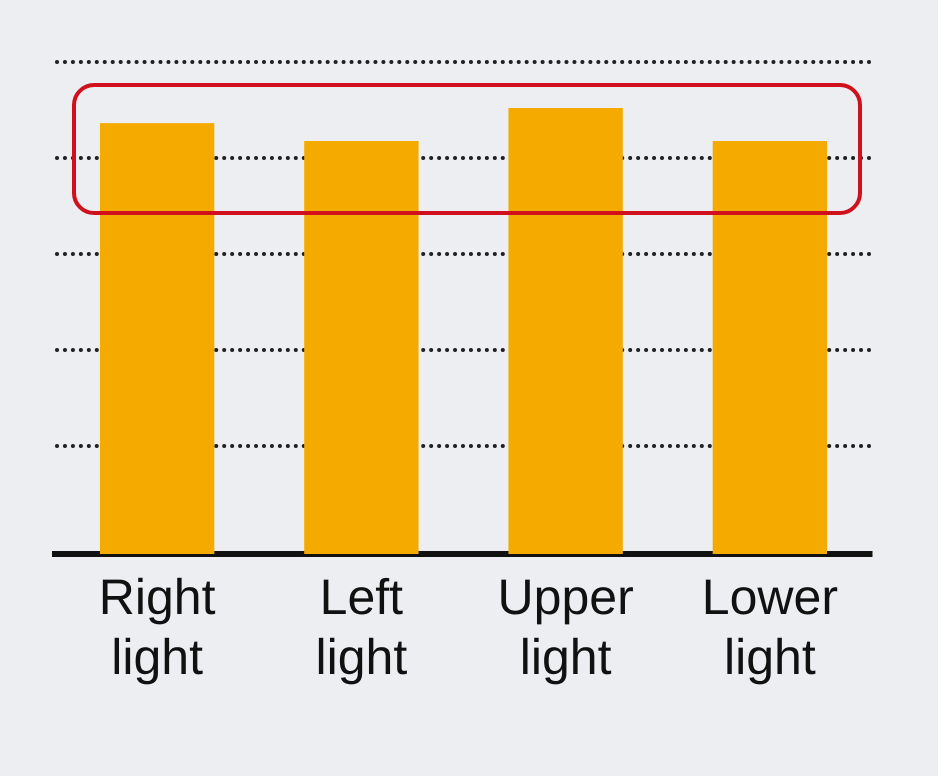 The height and width of the screenshot is (776, 938). I want to click on x-tick-label: Left light, so click(362, 626).